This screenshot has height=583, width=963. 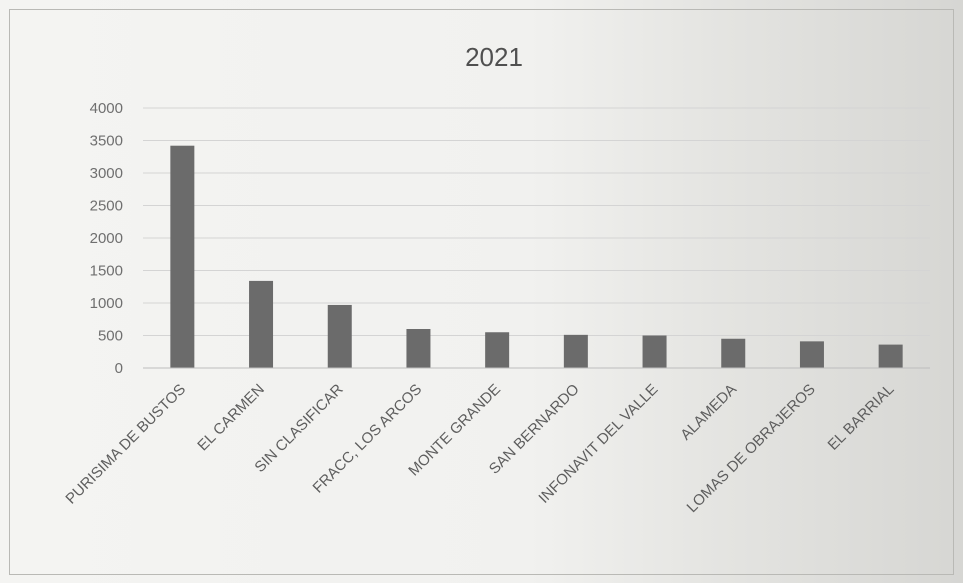 I want to click on y-tick-label: 1000, so click(x=106, y=303).